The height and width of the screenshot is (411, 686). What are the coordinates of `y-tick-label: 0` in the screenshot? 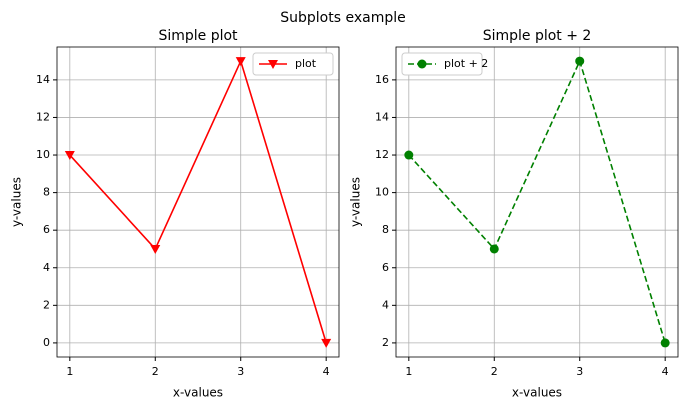 It's located at (46, 342).